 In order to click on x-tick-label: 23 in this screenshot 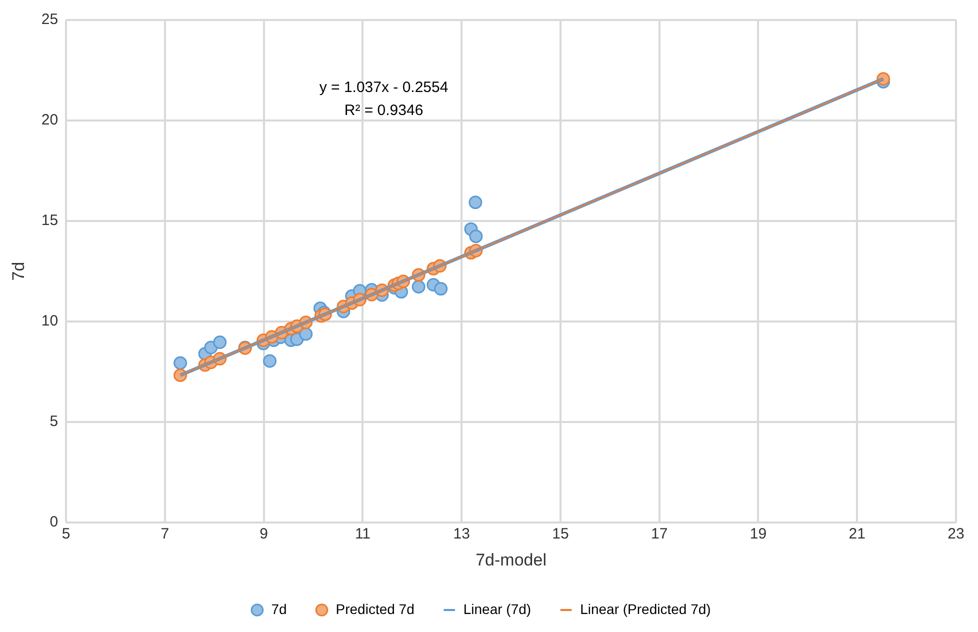, I will do `click(956, 534)`.